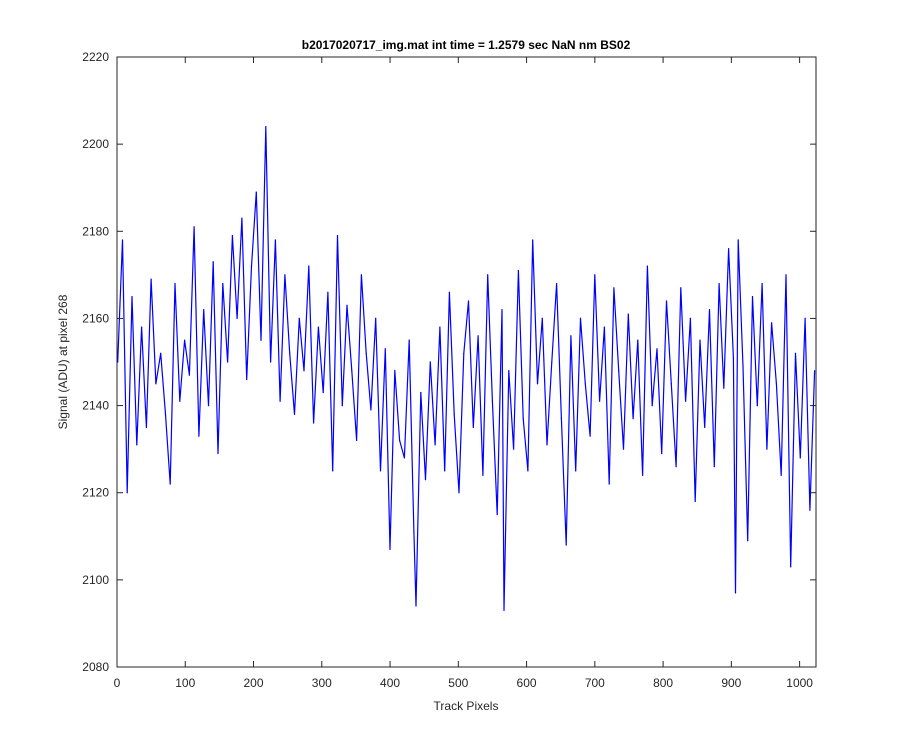  I want to click on x-tick-label: 400, so click(390, 683).